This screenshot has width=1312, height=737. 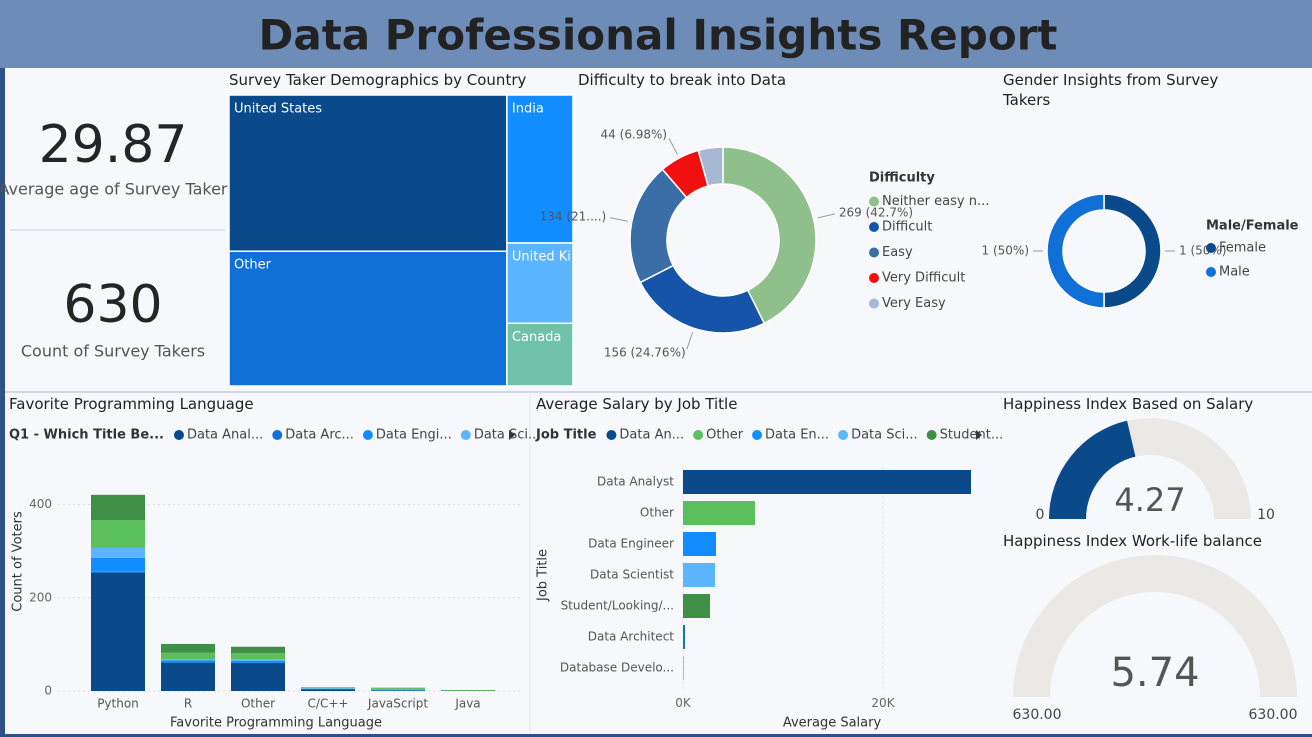 What do you see at coordinates (278, 109) in the screenshot?
I see `treemap-label: United States` at bounding box center [278, 109].